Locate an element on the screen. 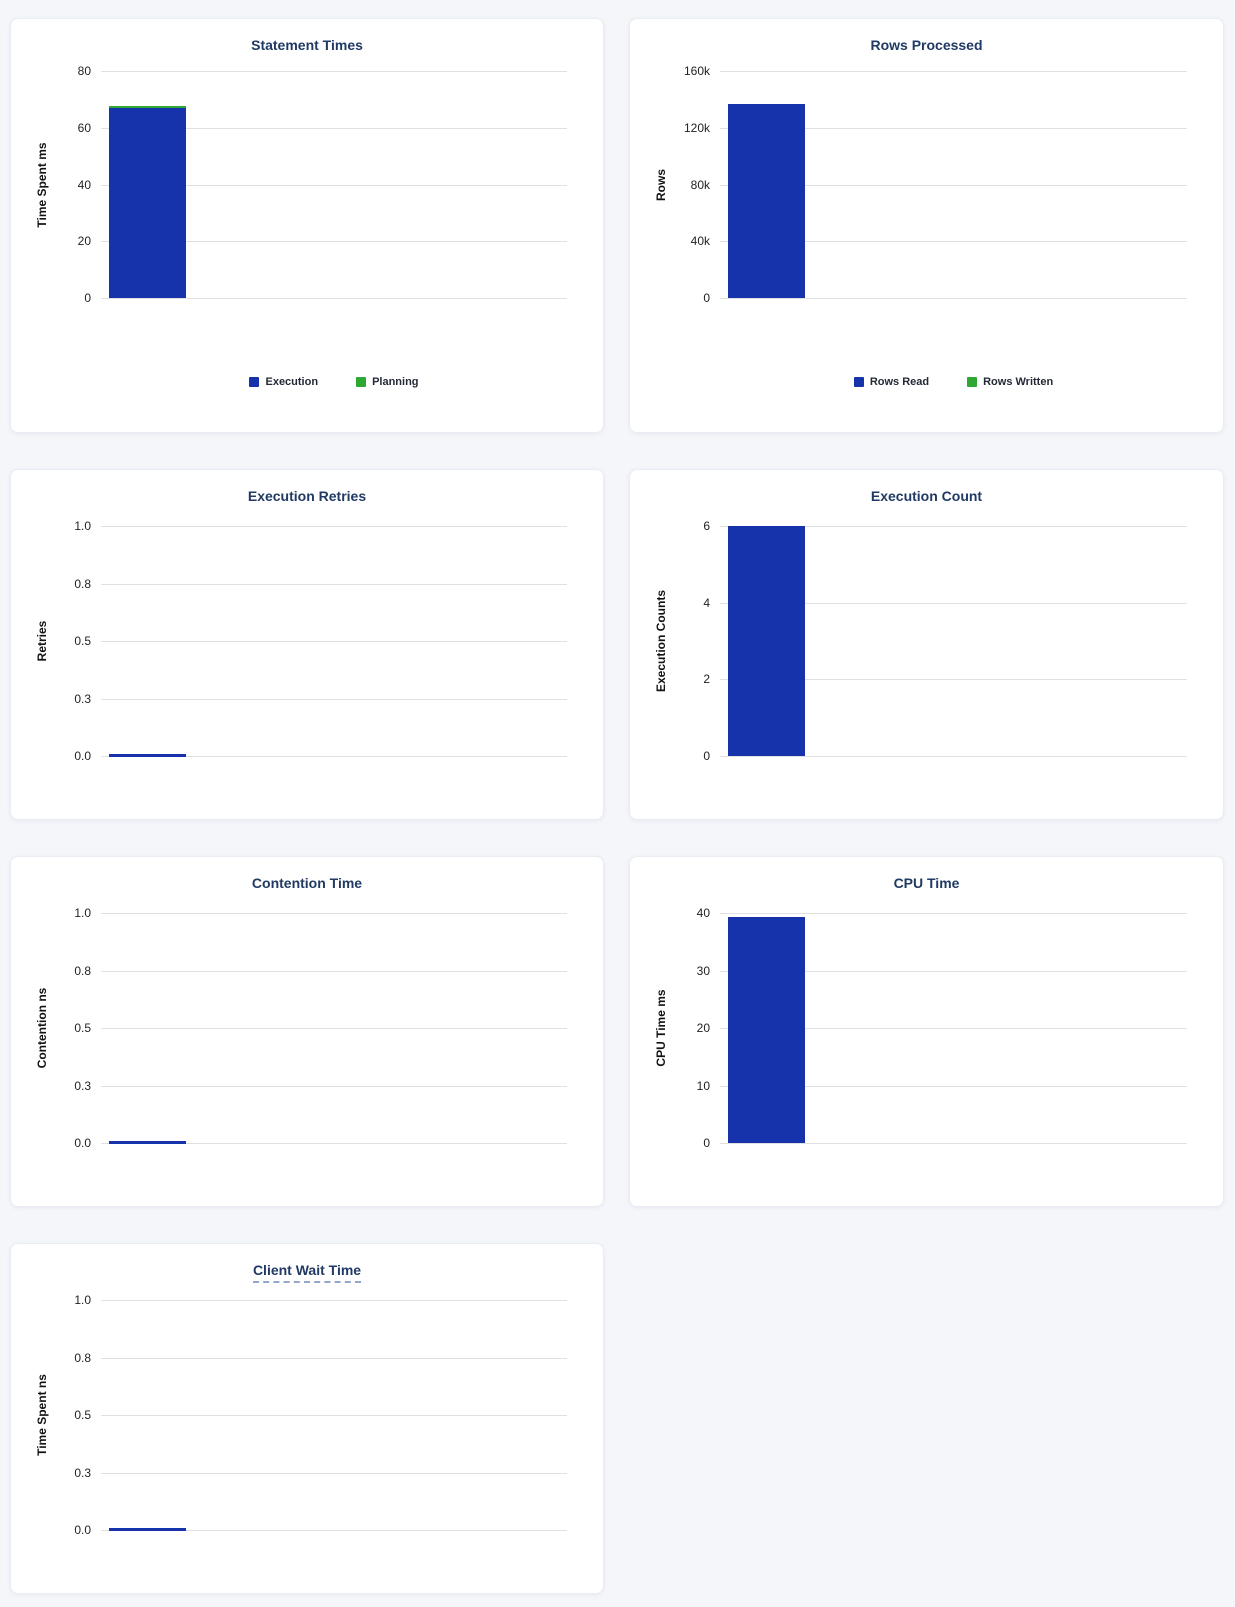 The height and width of the screenshot is (1607, 1235). chart-title: Client Wait Time is located at coordinates (307, 1272).